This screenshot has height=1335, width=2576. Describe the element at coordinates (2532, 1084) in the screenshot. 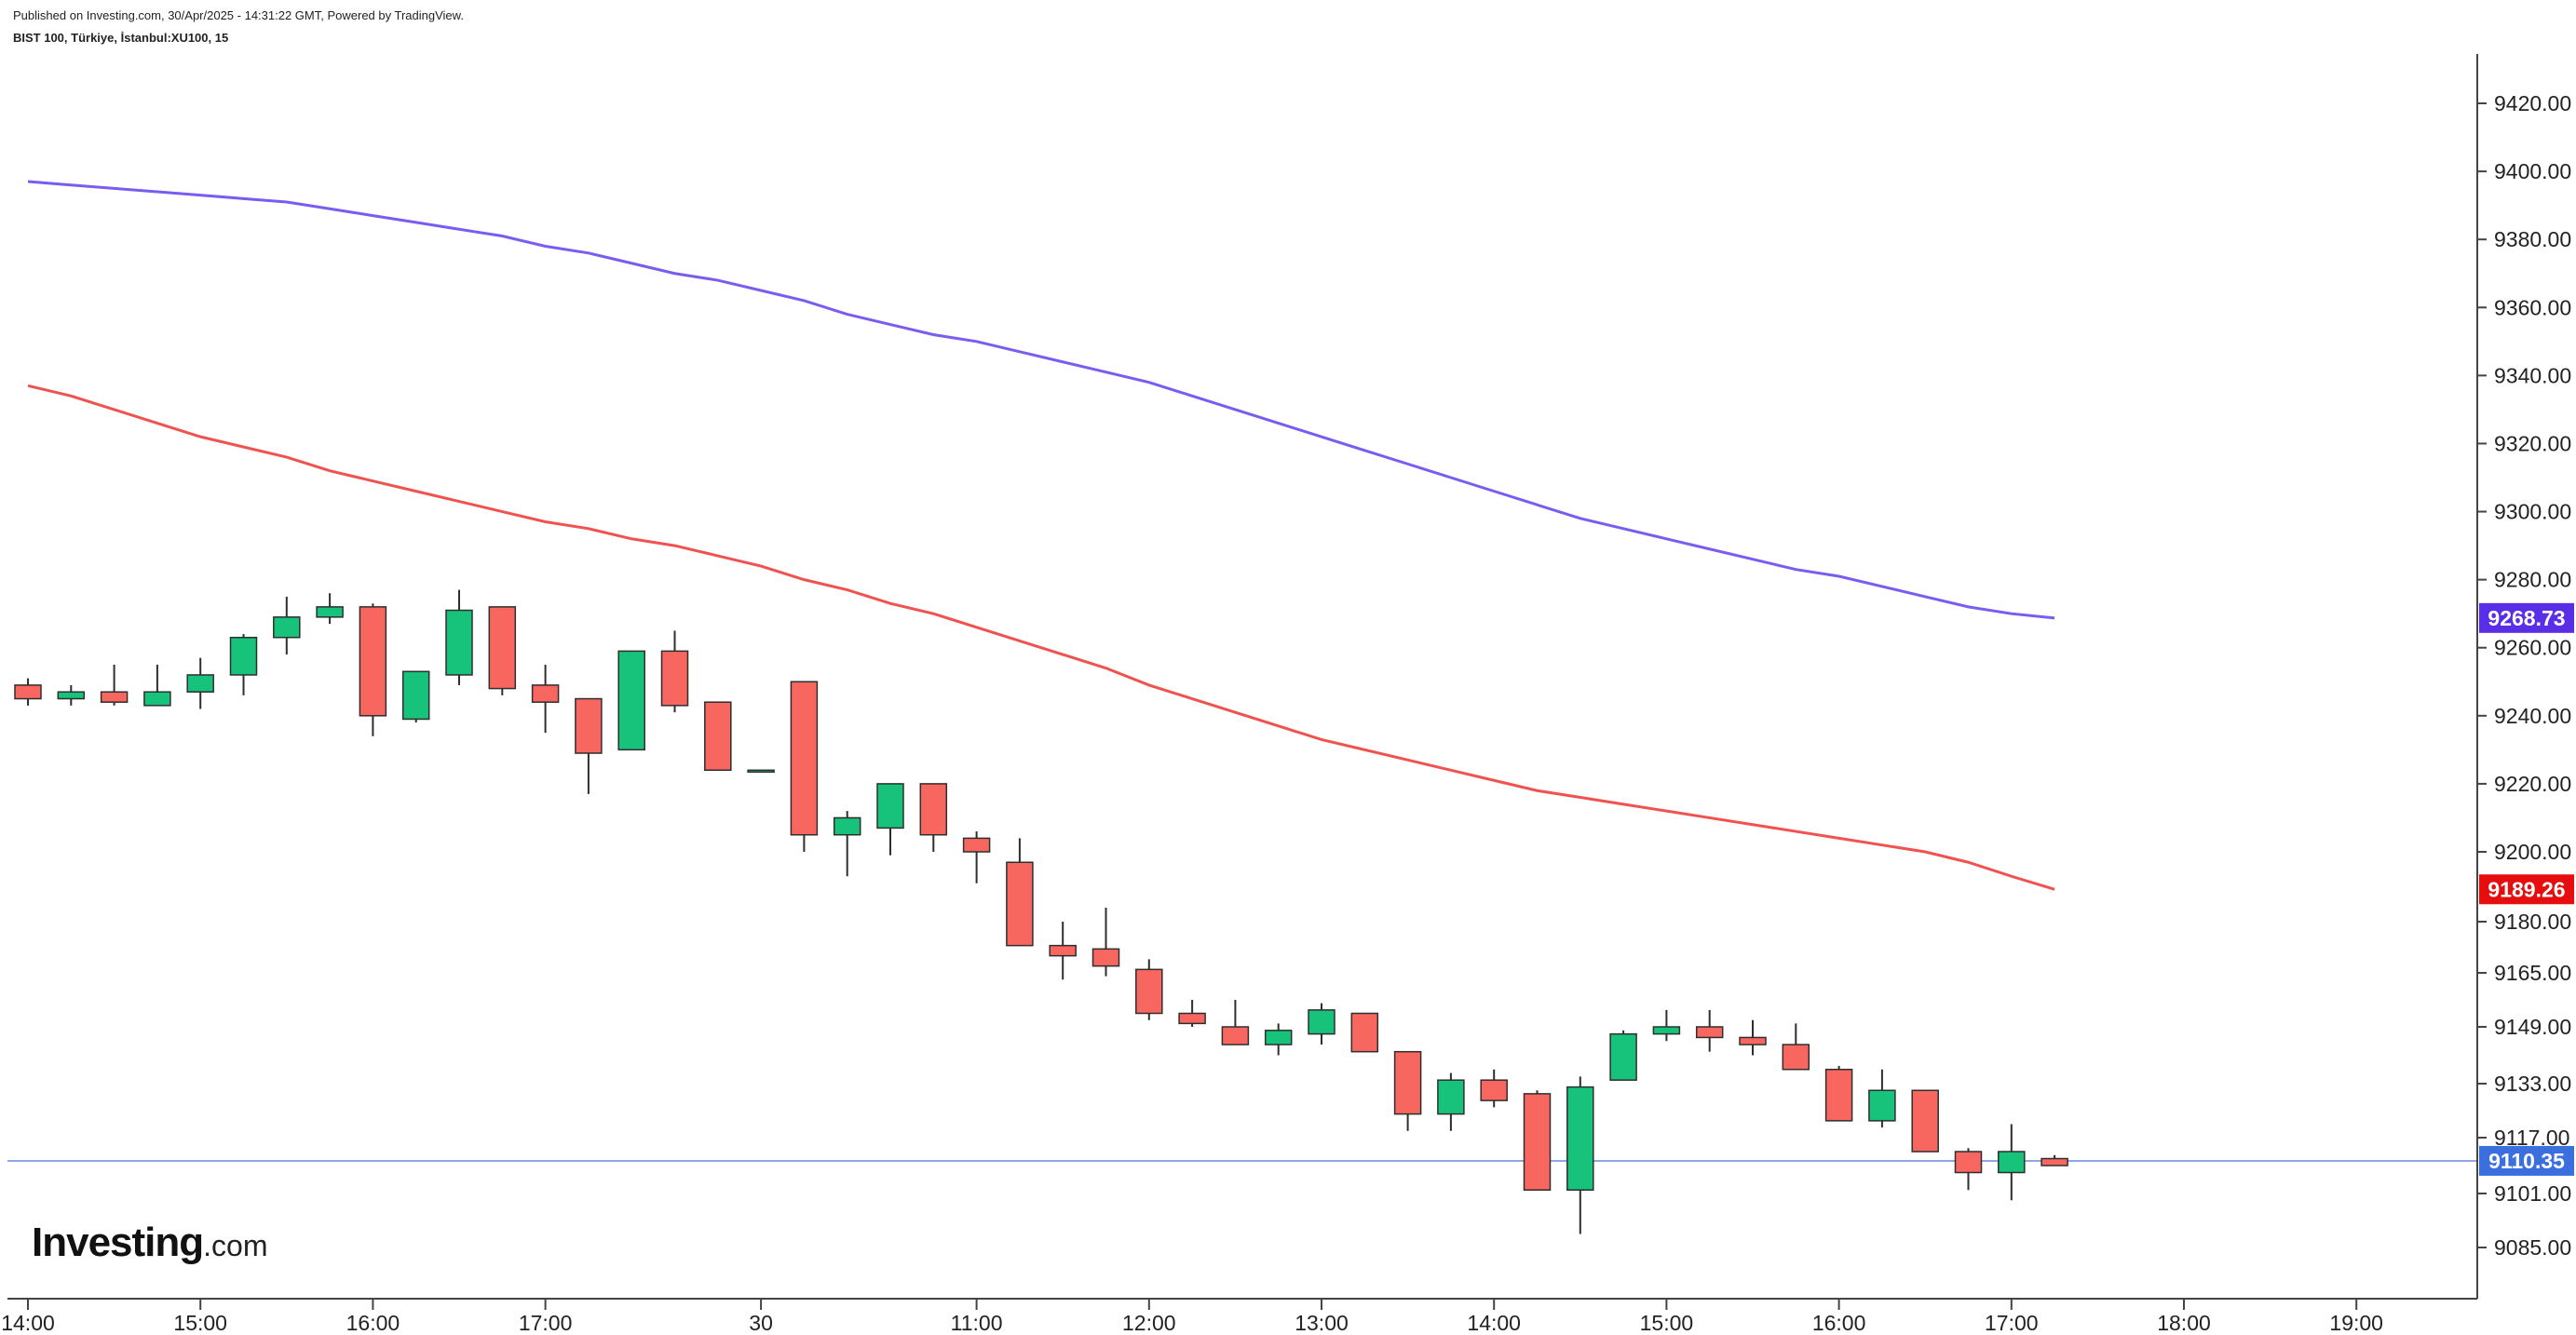

I see `y-tick-label: 9133.00` at that location.